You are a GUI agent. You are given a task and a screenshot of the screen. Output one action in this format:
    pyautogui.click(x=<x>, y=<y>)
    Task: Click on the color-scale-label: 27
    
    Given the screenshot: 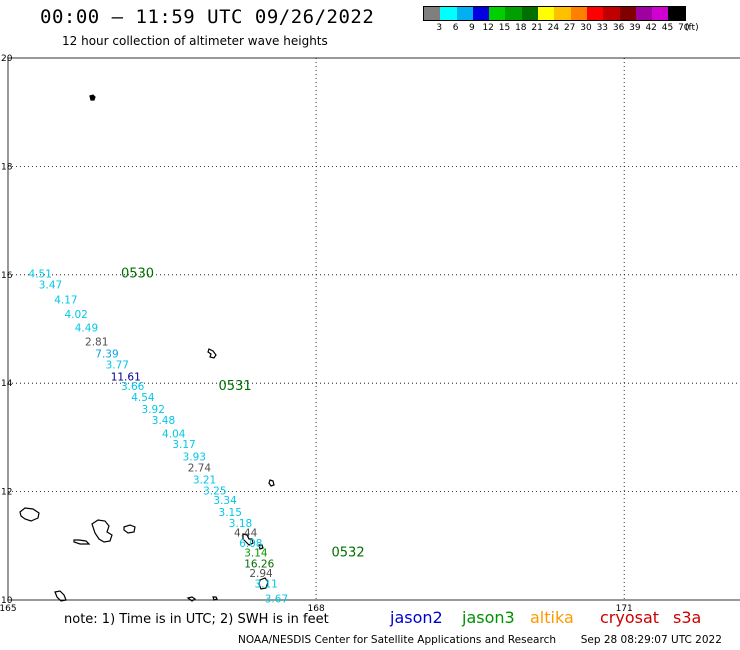 What is the action you would take?
    pyautogui.click(x=569, y=28)
    